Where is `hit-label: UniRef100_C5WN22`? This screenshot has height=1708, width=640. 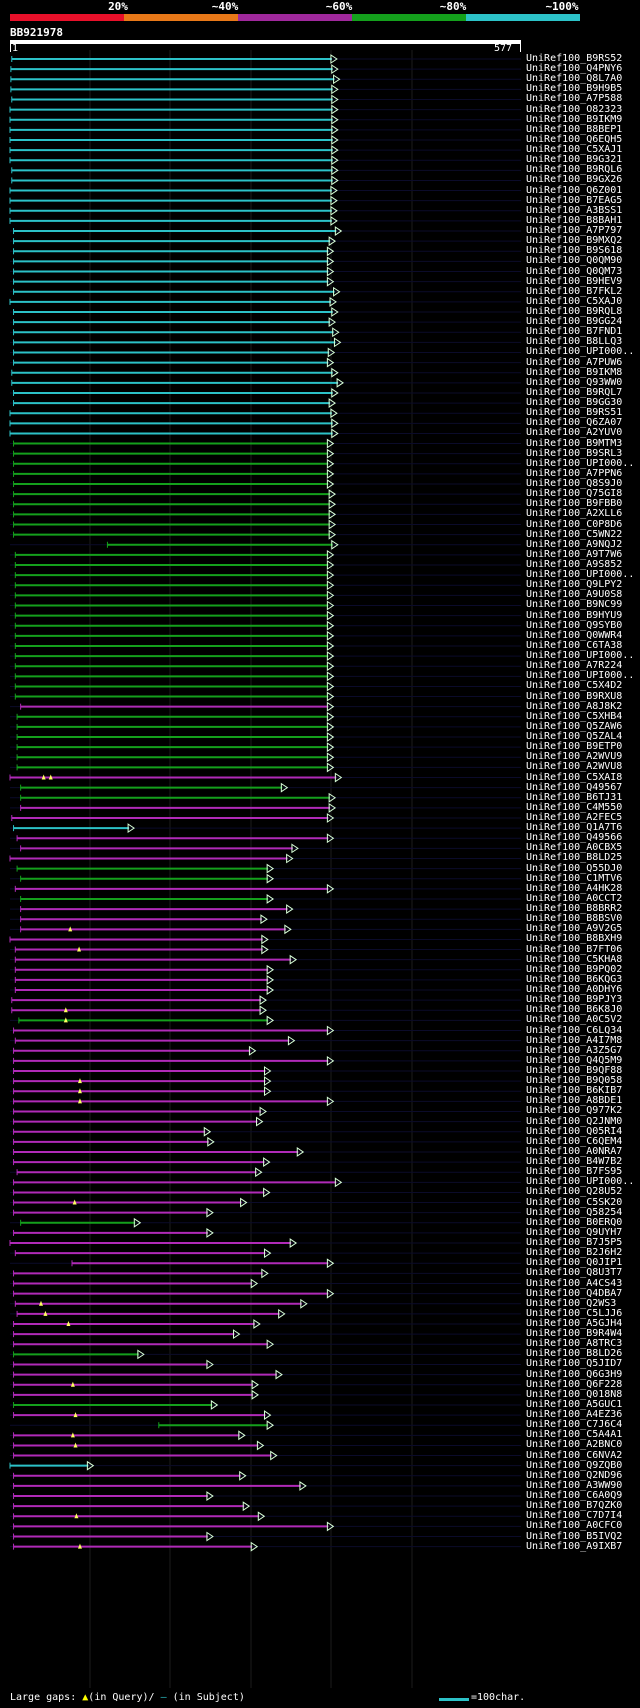
hit-label: UniRef100_C5WN22 is located at coordinates (574, 534).